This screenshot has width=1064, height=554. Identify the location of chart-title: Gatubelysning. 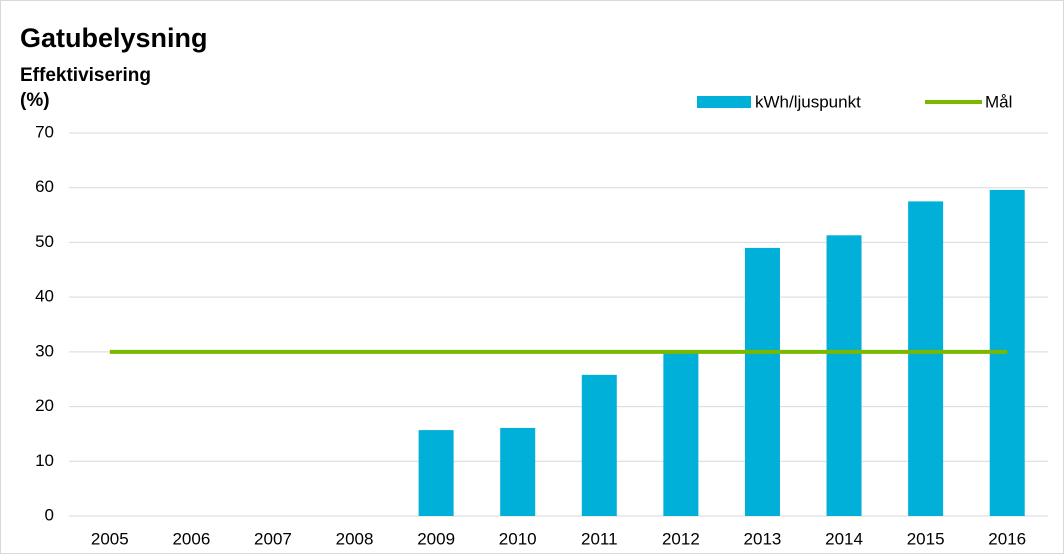
(114, 38).